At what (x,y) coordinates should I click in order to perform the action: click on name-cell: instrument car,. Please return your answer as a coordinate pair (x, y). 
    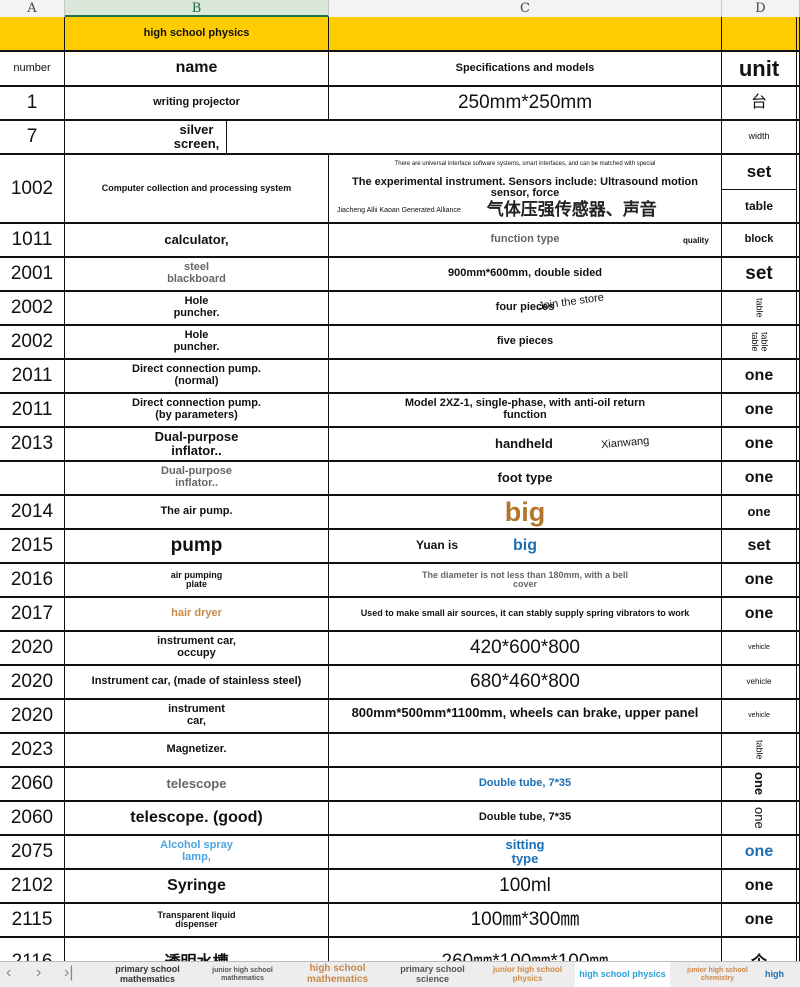
    Looking at the image, I should click on (197, 716).